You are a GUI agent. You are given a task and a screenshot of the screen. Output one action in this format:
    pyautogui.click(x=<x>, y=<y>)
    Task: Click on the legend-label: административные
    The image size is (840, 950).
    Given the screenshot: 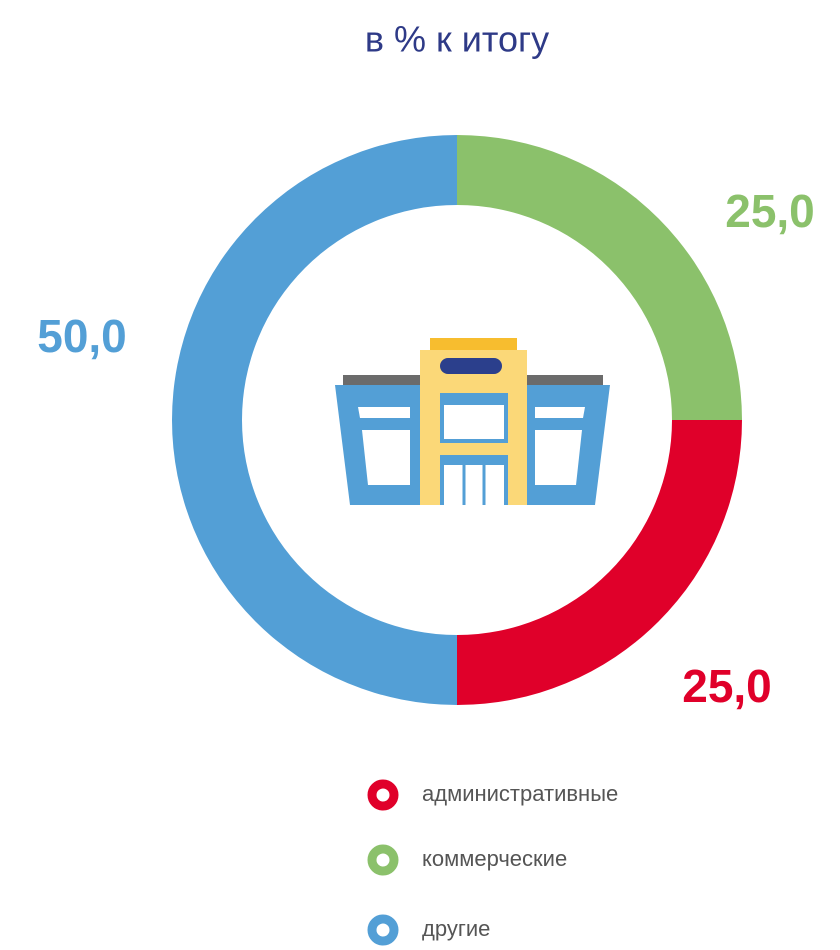 What is the action you would take?
    pyautogui.click(x=520, y=793)
    